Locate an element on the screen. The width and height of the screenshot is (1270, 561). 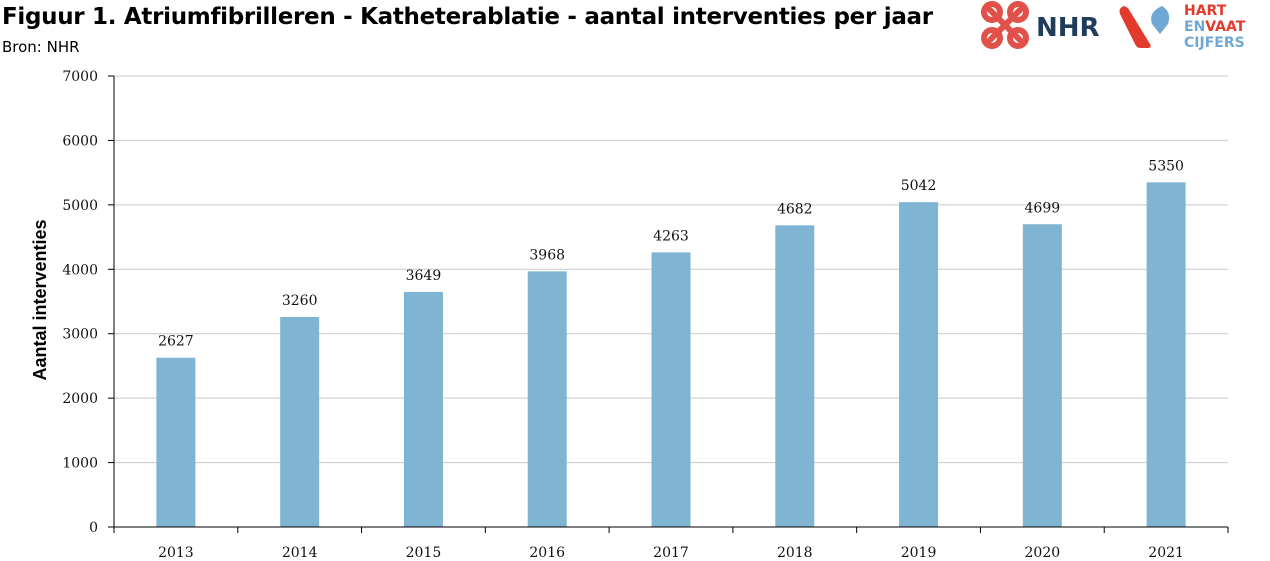
heart-drop-icon is located at coordinates (1144, 27).